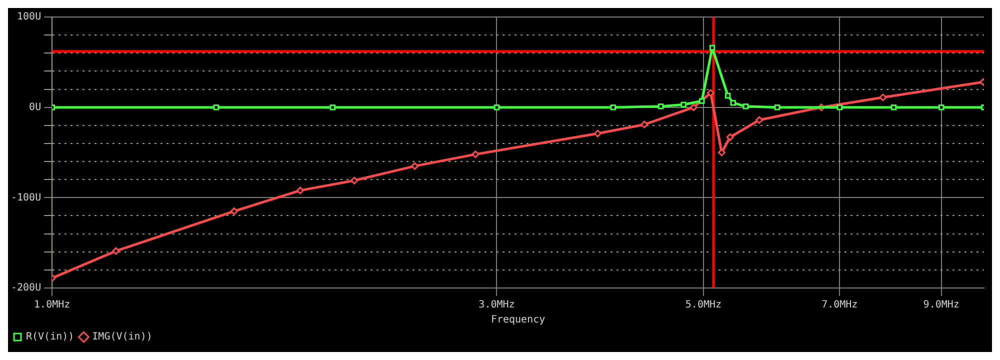 This screenshot has height=360, width=1000. I want to click on x-tick-label: 9.0MHz, so click(941, 305).